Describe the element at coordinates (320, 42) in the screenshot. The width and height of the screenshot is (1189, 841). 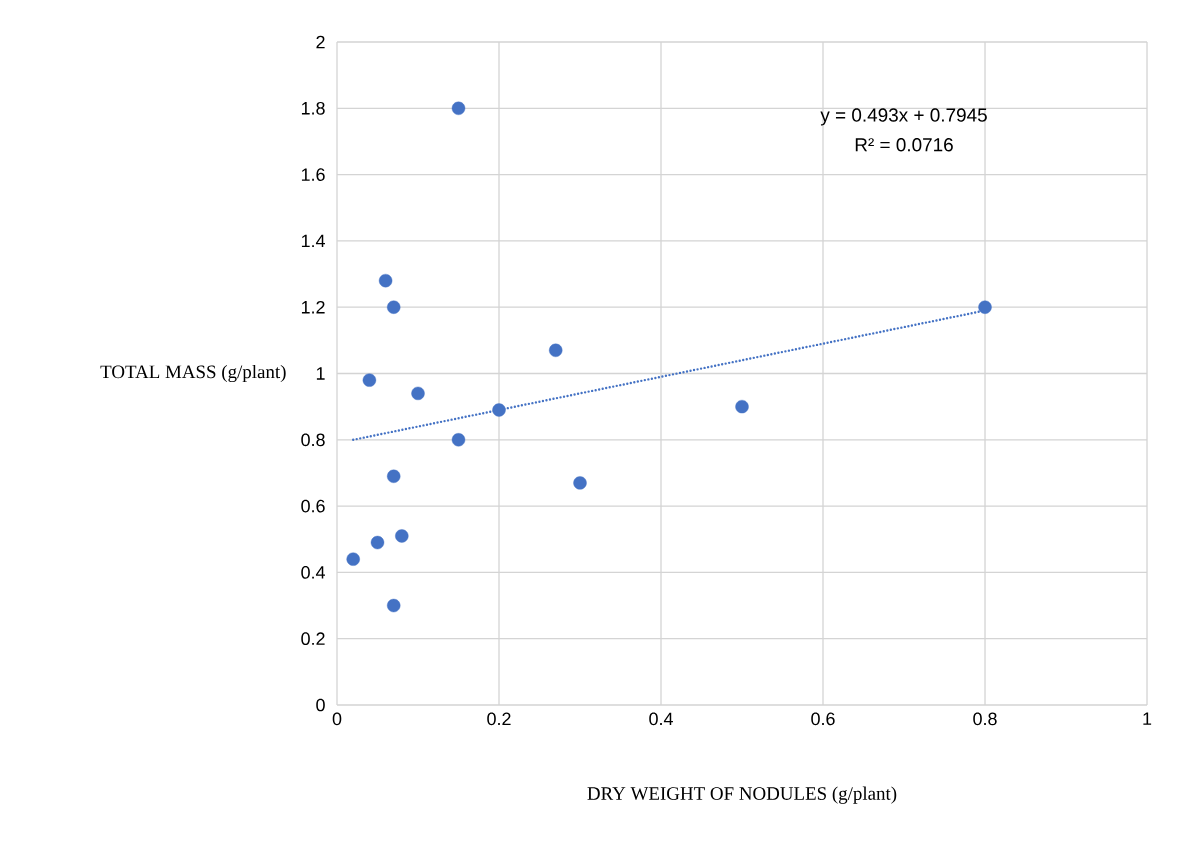
I see `y-tick-label: 2` at that location.